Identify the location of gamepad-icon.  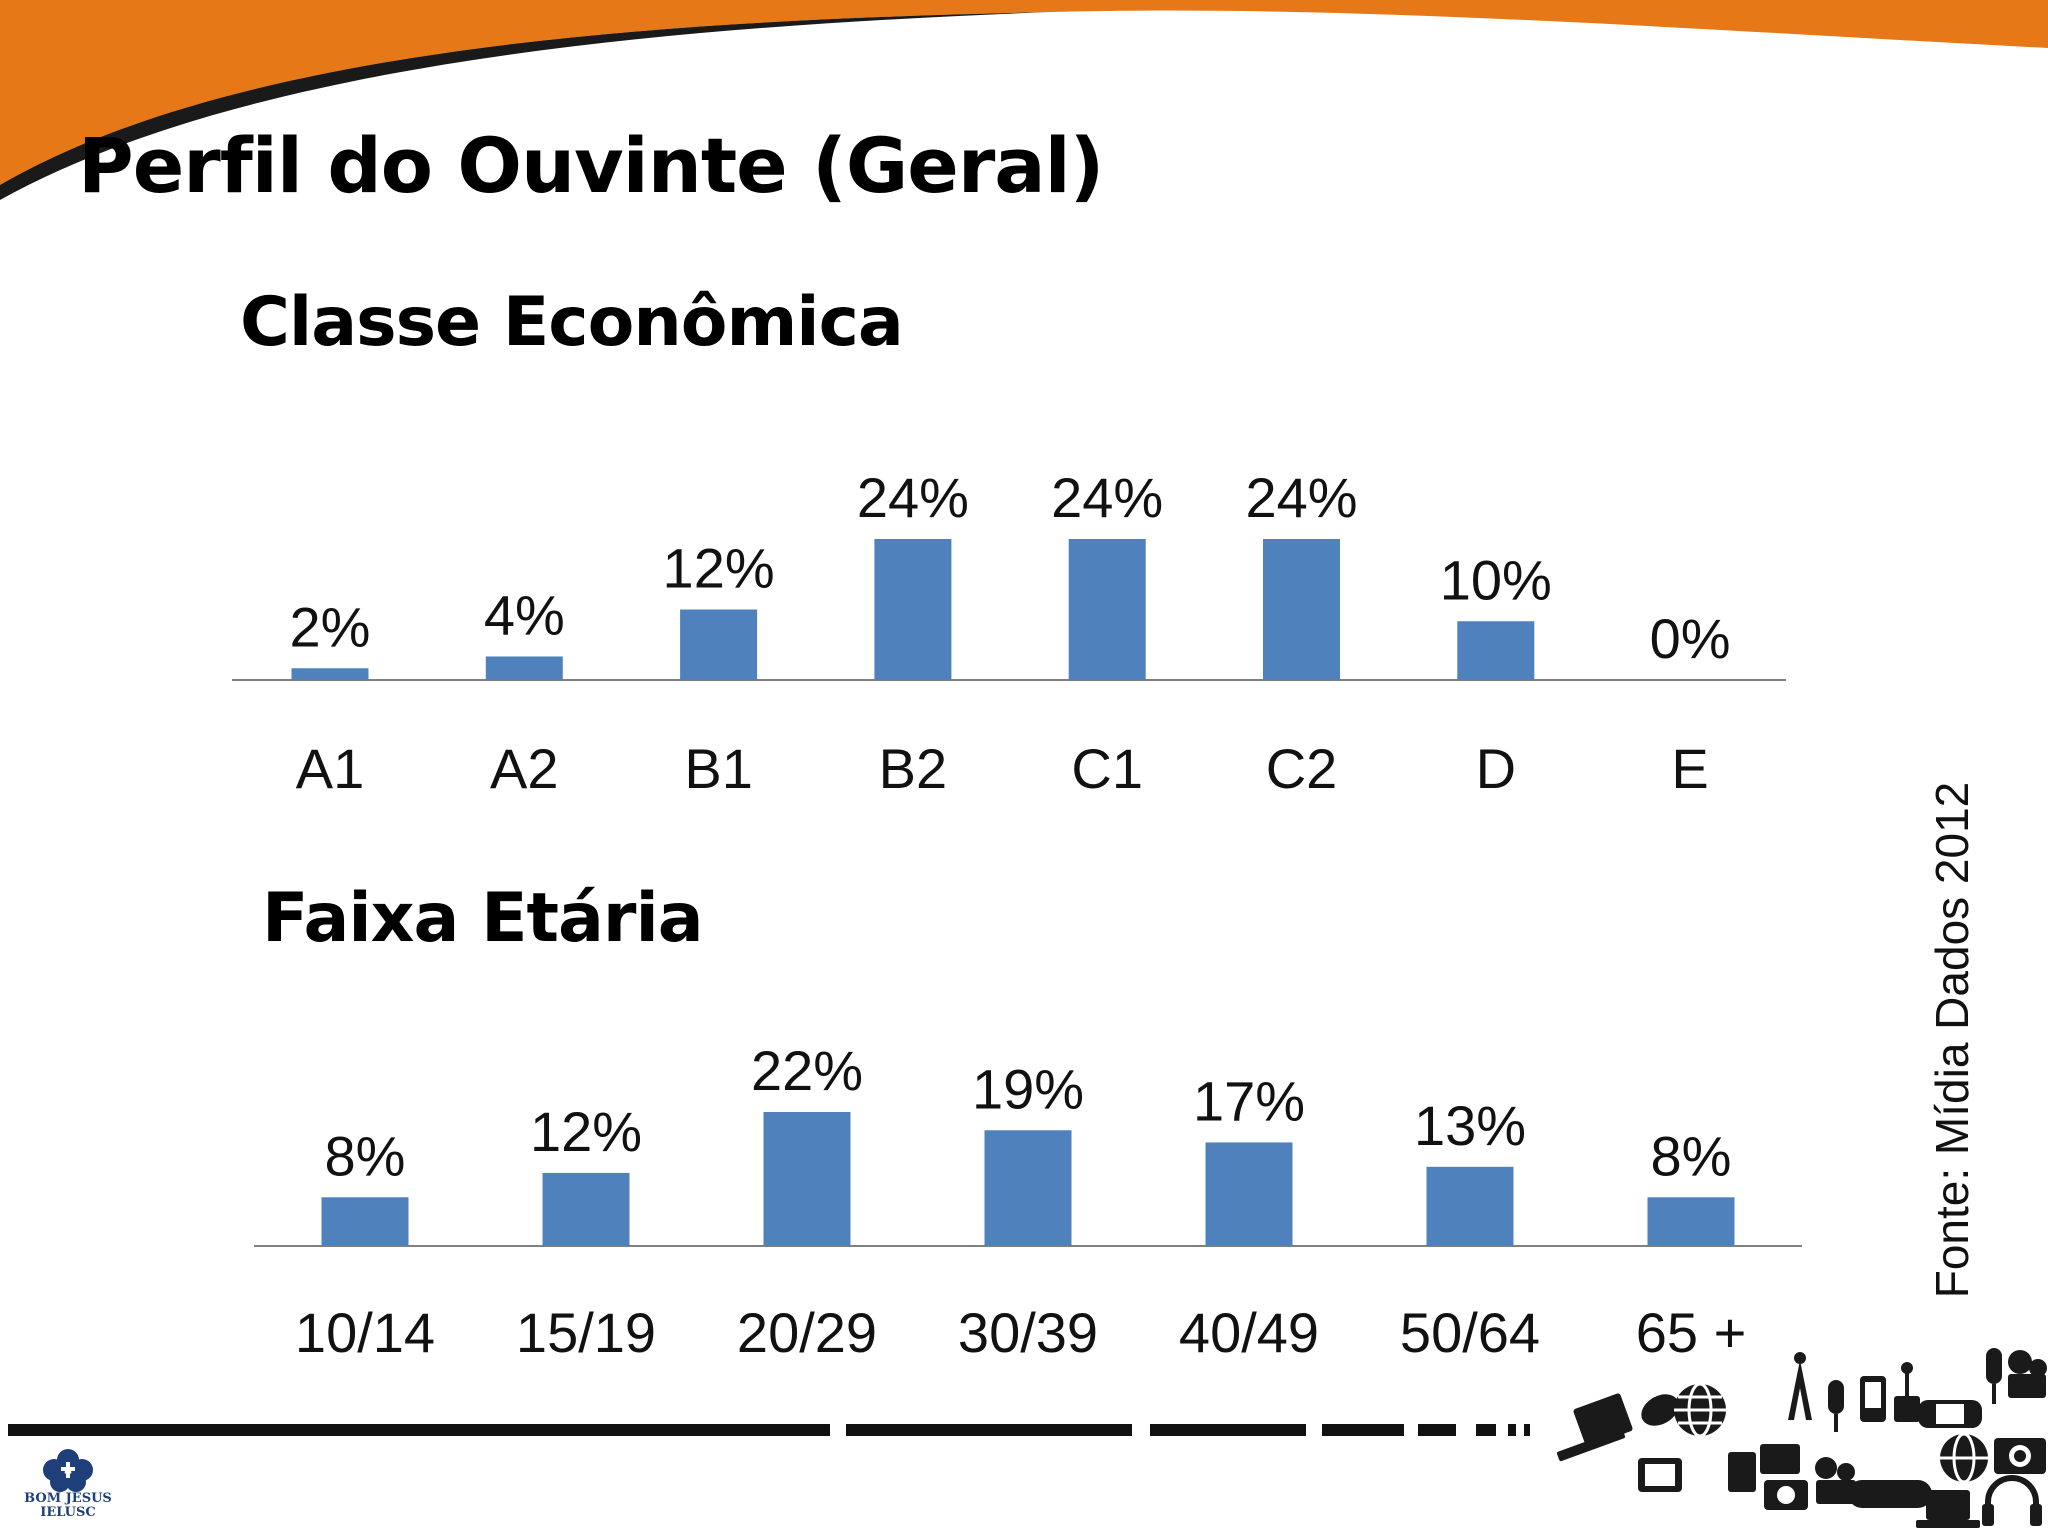
(1890, 1494).